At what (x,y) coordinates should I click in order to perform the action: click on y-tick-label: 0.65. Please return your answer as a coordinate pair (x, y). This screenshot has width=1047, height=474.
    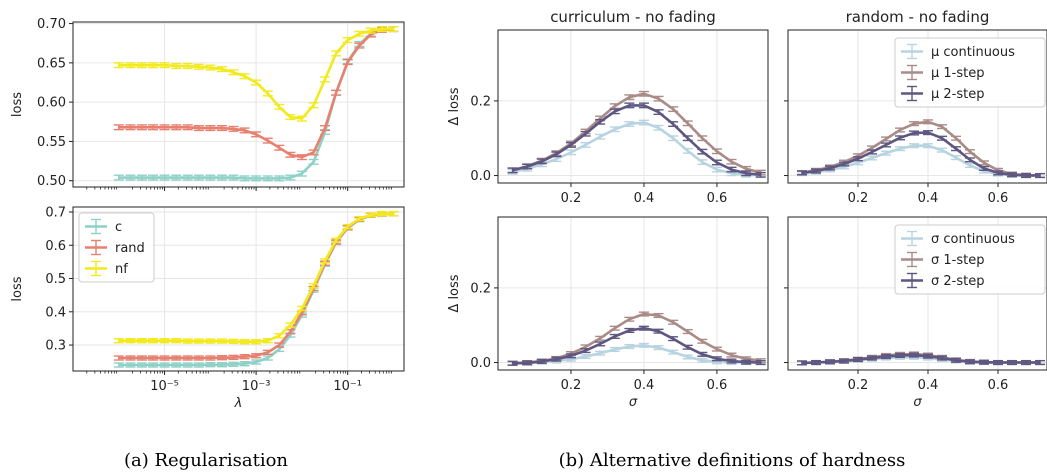
    Looking at the image, I should click on (51, 63).